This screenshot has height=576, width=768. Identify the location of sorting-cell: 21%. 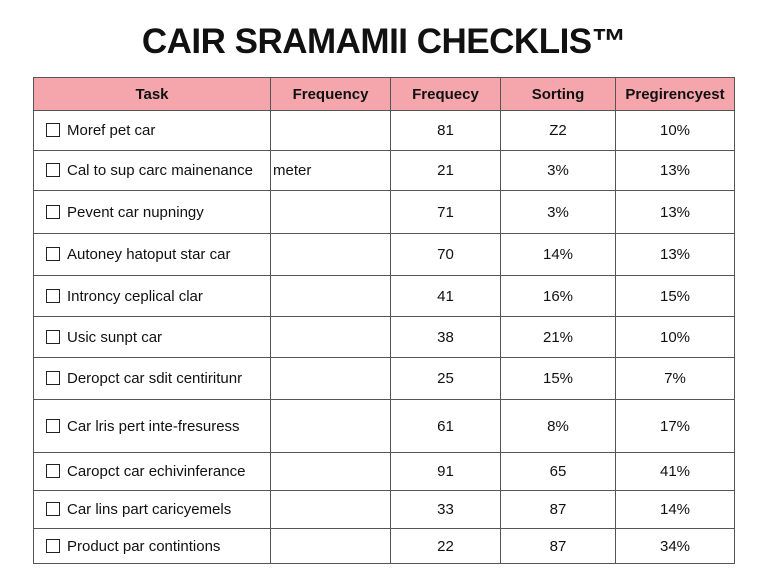
(558, 337).